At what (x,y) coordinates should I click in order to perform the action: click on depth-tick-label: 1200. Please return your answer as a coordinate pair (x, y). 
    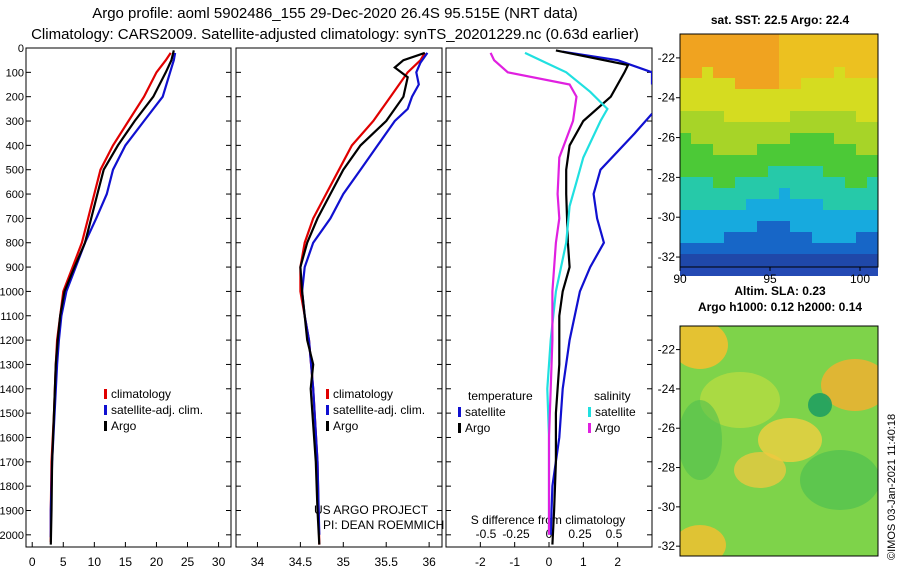
    Looking at the image, I should click on (12, 341).